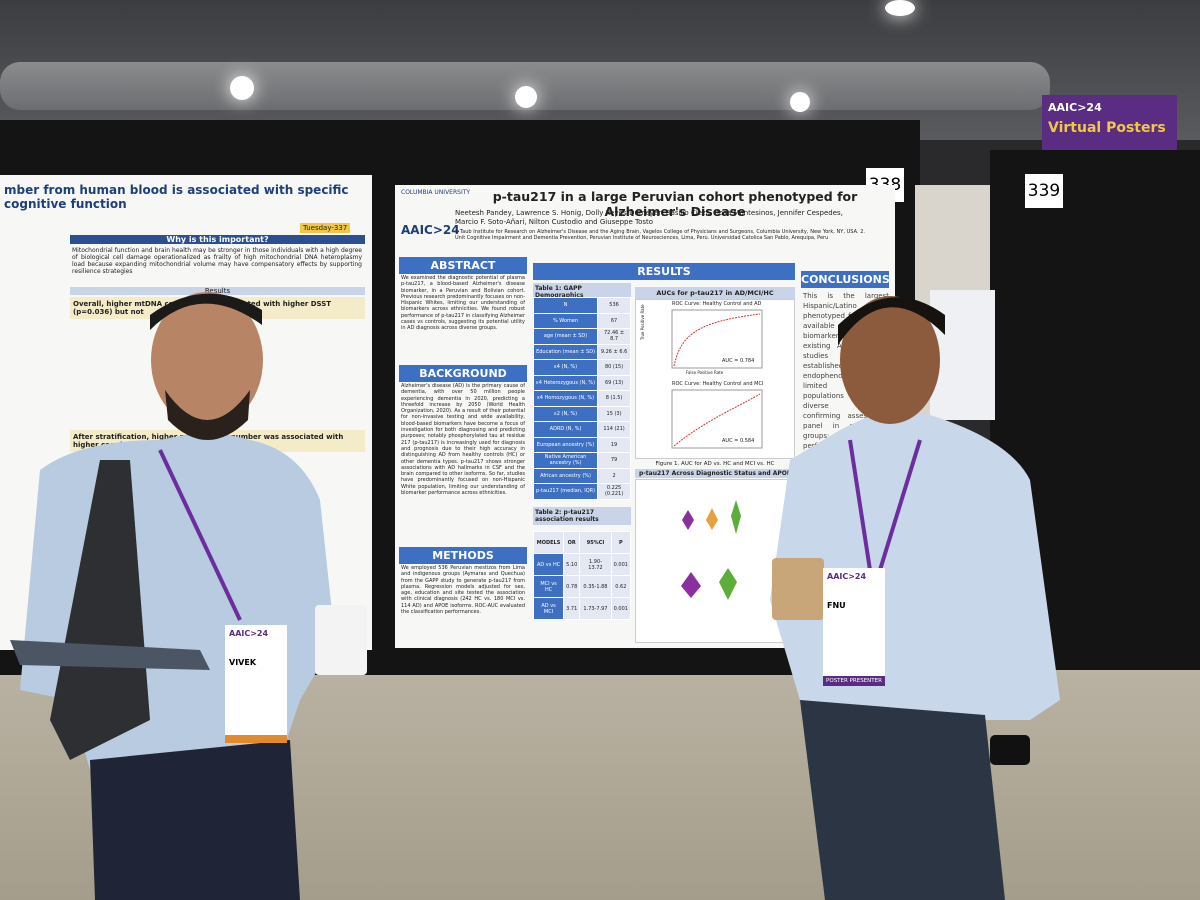  Describe the element at coordinates (595, 564) in the screenshot. I see `table-cell: 1.90-13.72` at that location.